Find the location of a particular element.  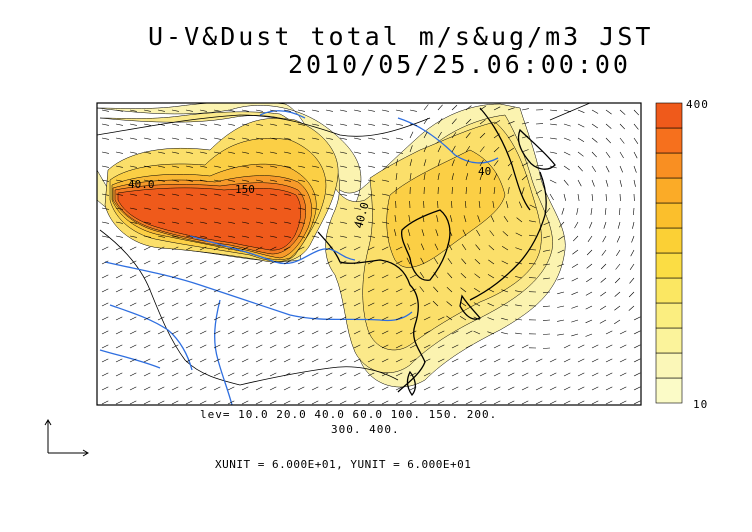

river-ganges is located at coordinates (130, 359).